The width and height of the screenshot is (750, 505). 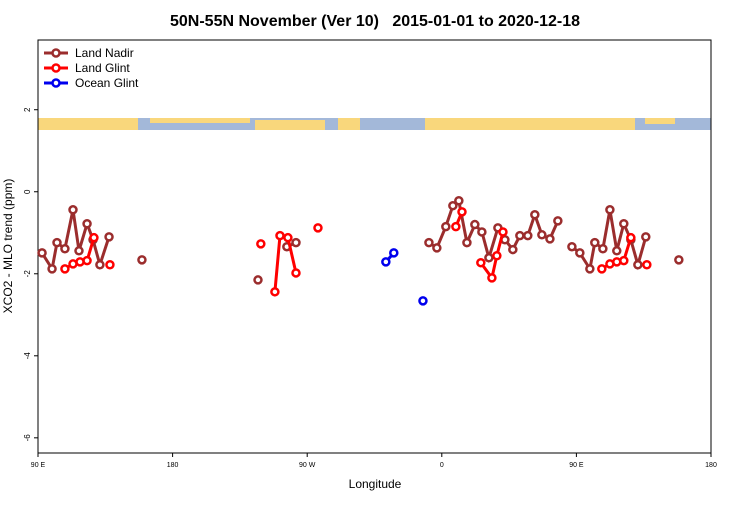 What do you see at coordinates (107, 83) in the screenshot?
I see `legend-label: Ocean Glint` at bounding box center [107, 83].